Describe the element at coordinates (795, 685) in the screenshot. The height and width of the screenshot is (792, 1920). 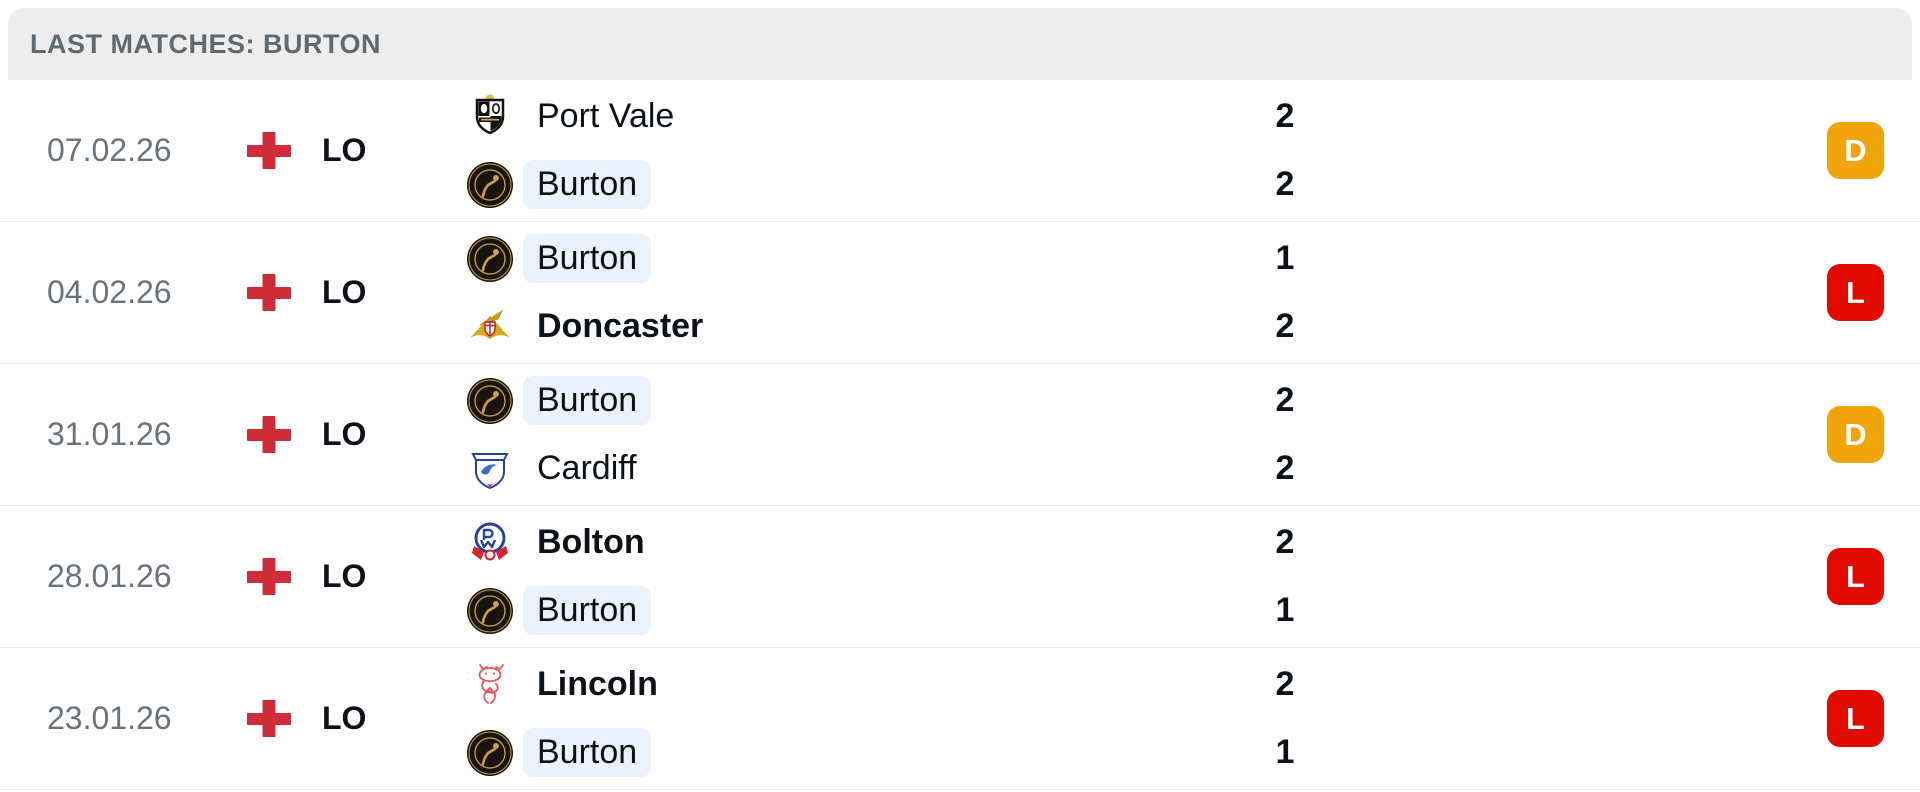
I see `home-team-line: Lincoln` at that location.